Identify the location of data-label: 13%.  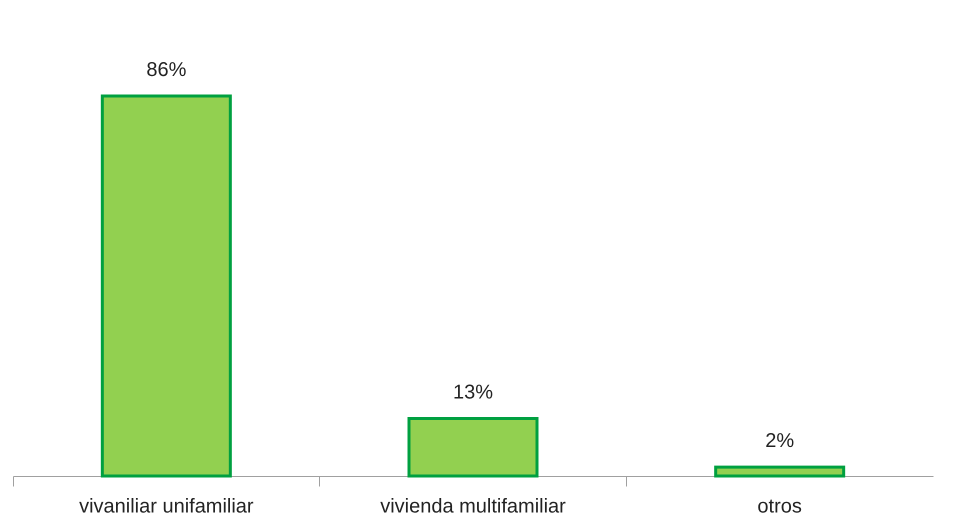
(473, 393).